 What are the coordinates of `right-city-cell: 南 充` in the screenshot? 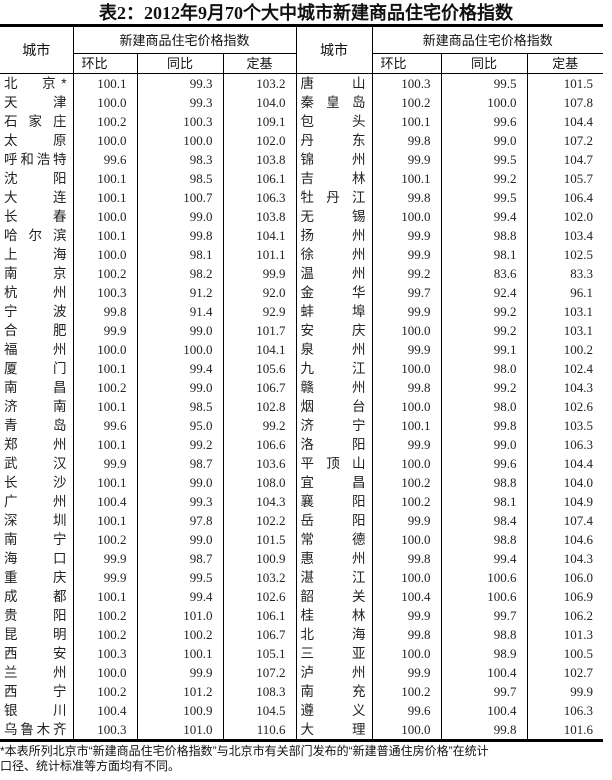 It's located at (334, 691).